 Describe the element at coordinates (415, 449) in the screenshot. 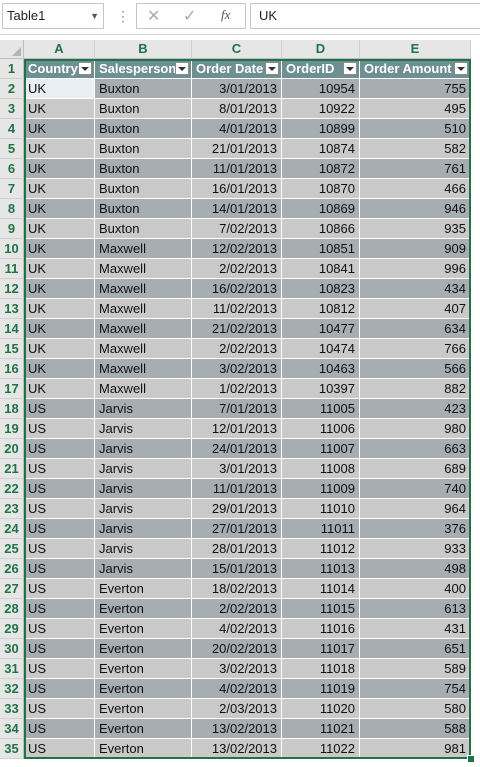

I see `cell-amount: 663` at that location.